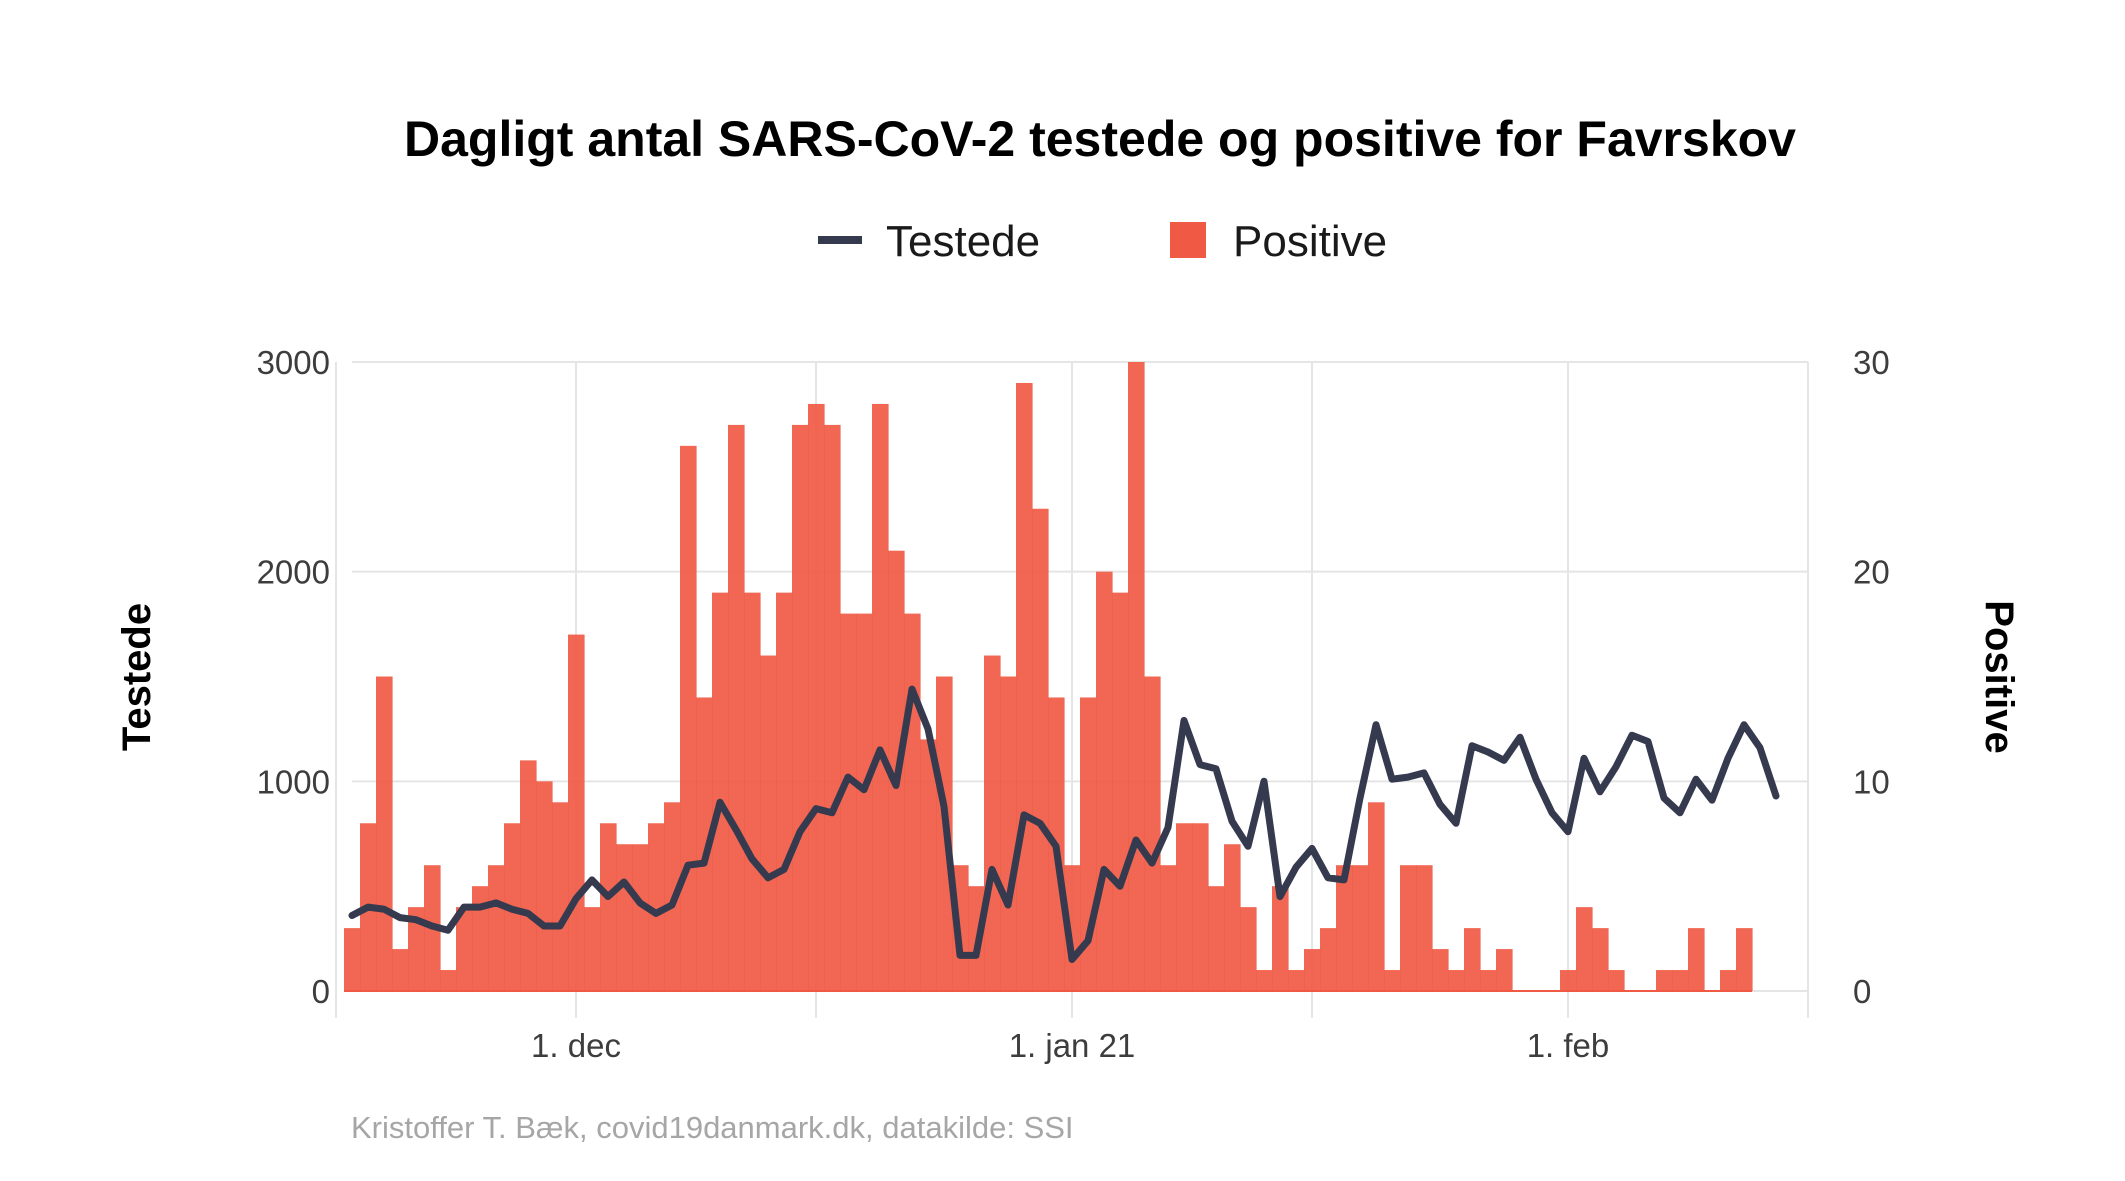 This screenshot has height=1181, width=2125. What do you see at coordinates (293, 677) in the screenshot?
I see `y-left-ticks: 0 1000 2000 3000` at bounding box center [293, 677].